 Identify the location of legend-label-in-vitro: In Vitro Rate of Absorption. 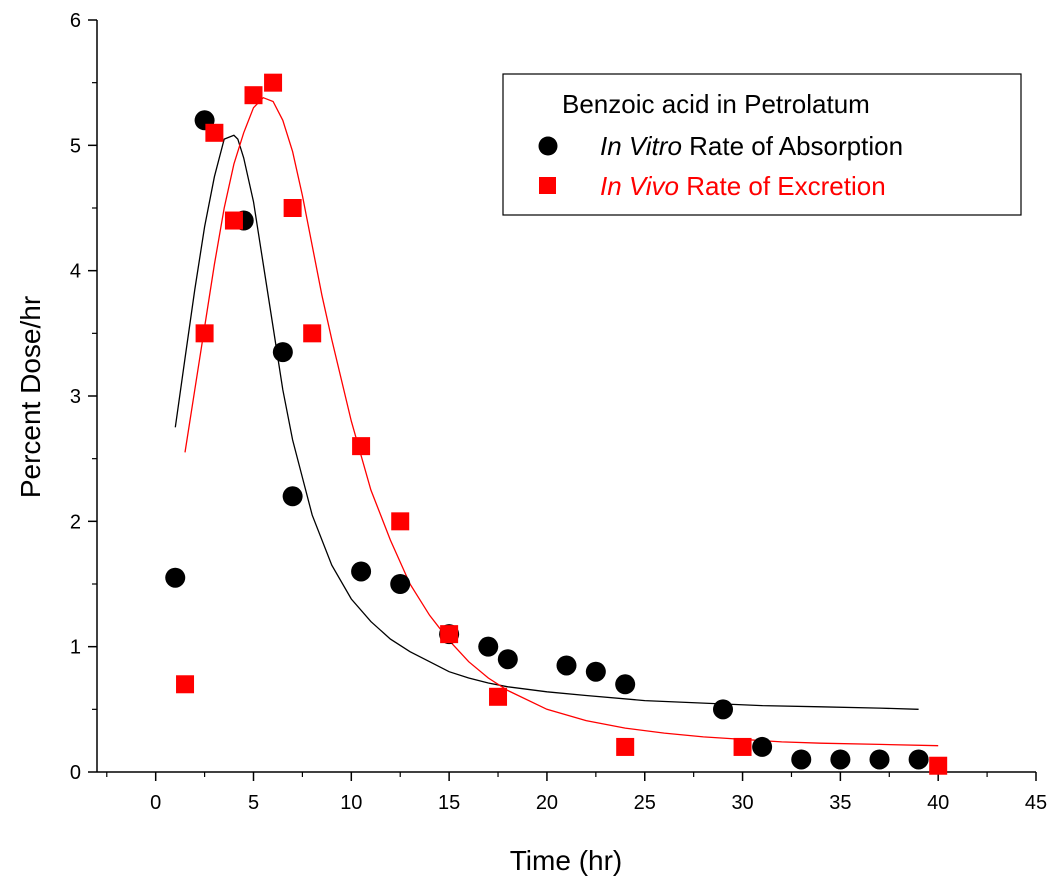
(751, 146).